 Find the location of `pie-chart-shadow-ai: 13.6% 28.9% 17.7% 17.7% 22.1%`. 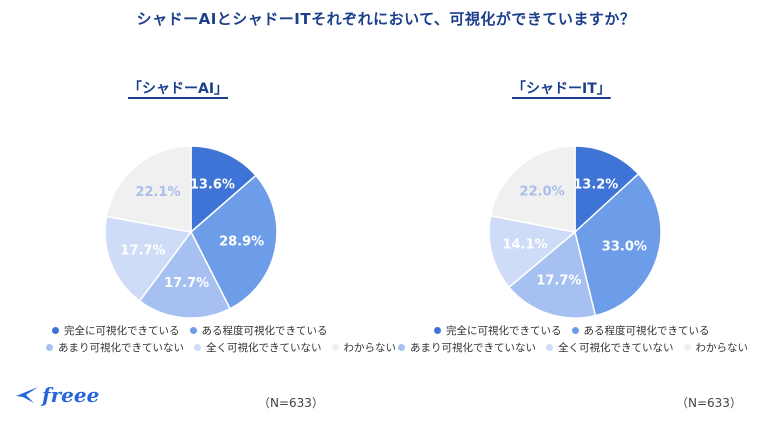

pie-chart-shadow-ai: 13.6% 28.9% 17.7% 17.7% 22.1% is located at coordinates (191, 232).